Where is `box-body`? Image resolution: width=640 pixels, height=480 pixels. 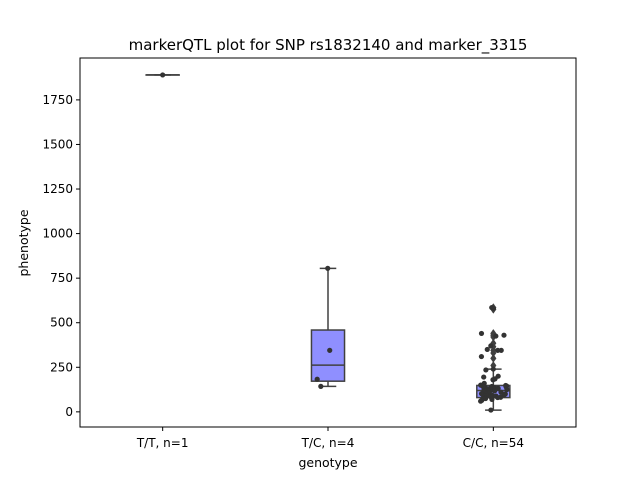 box-body is located at coordinates (328, 355).